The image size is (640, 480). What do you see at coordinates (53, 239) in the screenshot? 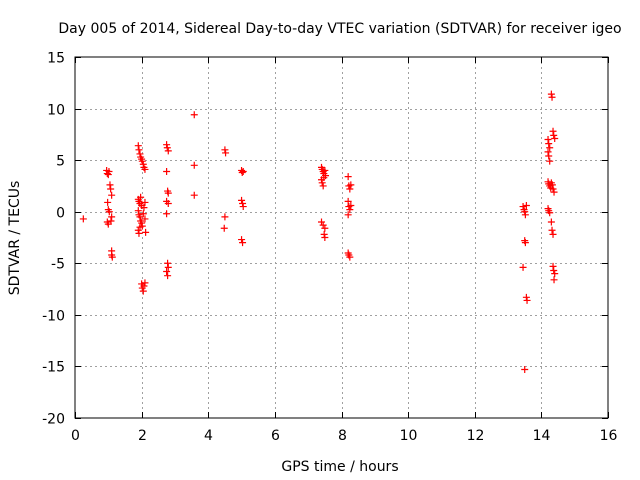
I see `y-tick-labels: -20 -15 -10 -5 0 5 10 15` at bounding box center [53, 239].